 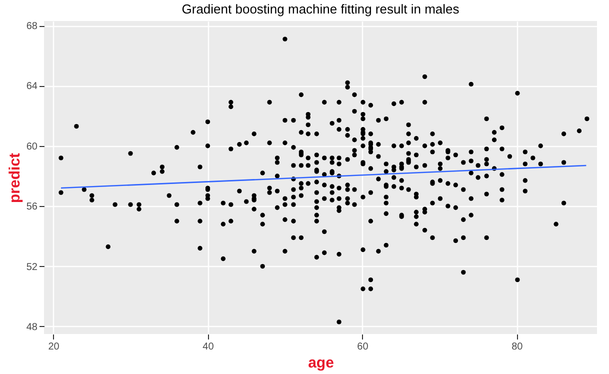 I want to click on y-tick-label: 52, so click(x=32, y=267).